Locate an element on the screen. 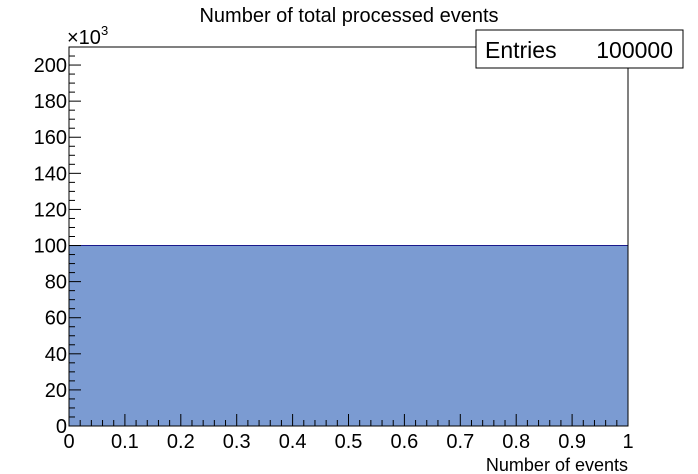 The image size is (698, 474). y-tick-label: 100 is located at coordinates (50, 247).